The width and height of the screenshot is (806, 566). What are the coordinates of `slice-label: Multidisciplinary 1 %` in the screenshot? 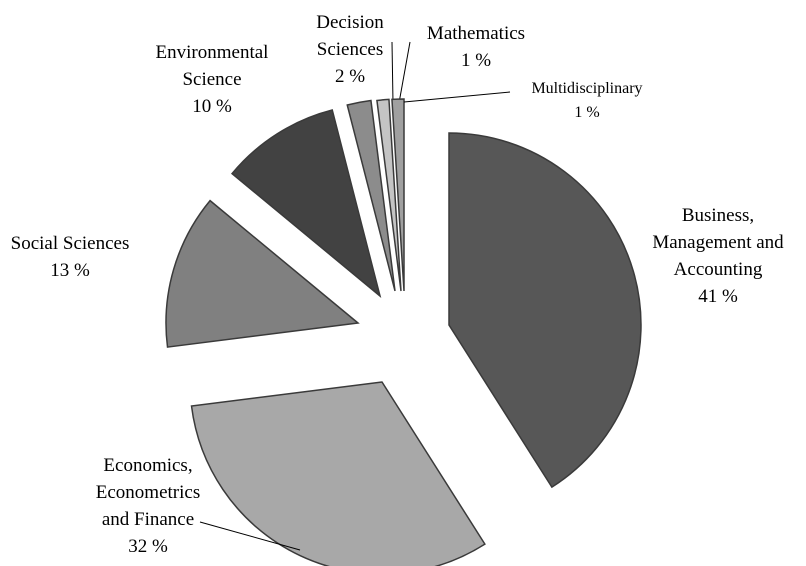 It's located at (587, 101).